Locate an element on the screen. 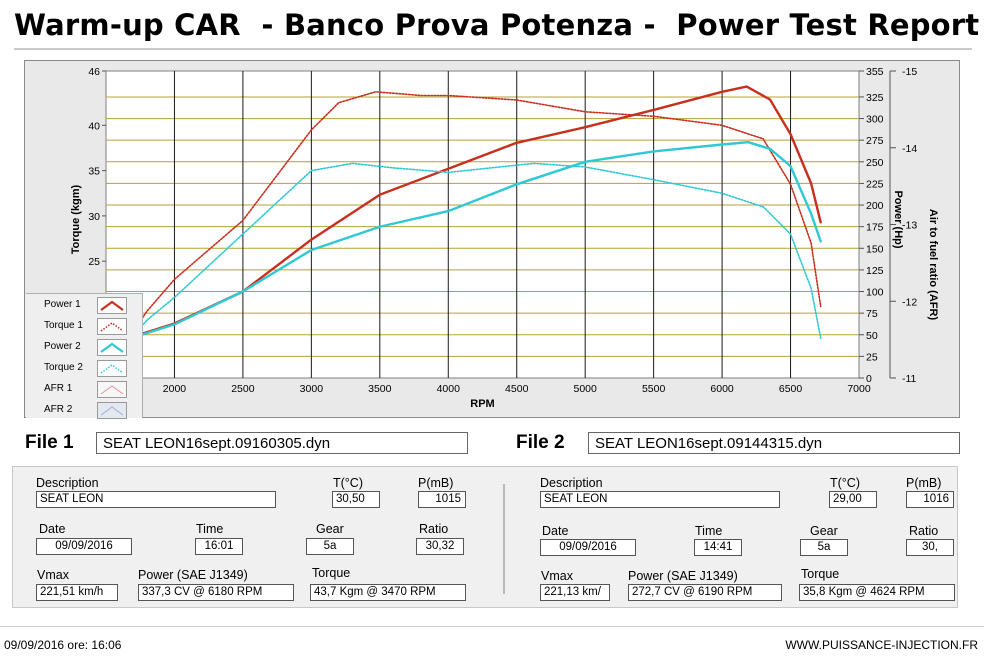 The height and width of the screenshot is (658, 984). file-1-date-label: Date is located at coordinates (52, 529).